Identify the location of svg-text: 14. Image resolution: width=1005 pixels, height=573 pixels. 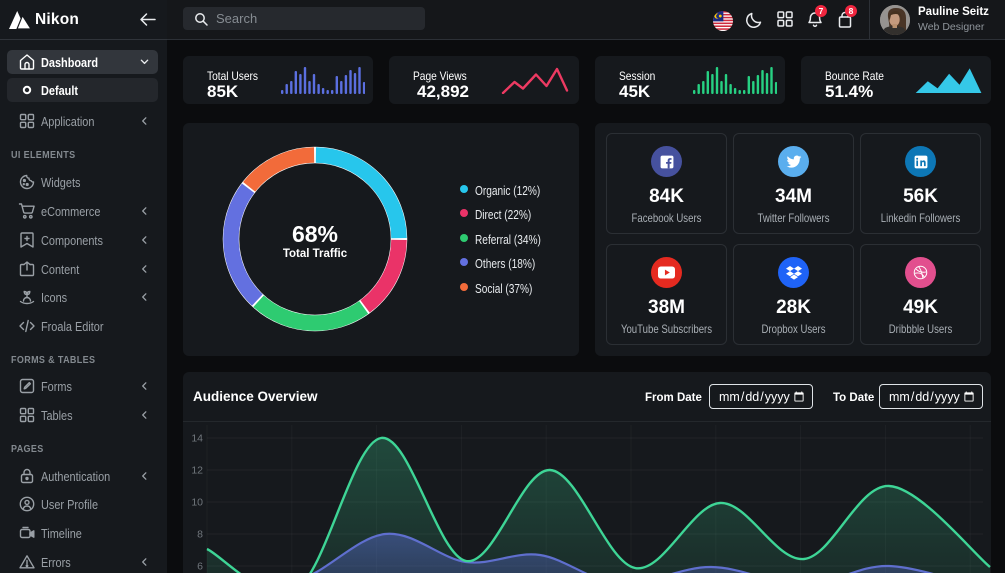
(197, 439).